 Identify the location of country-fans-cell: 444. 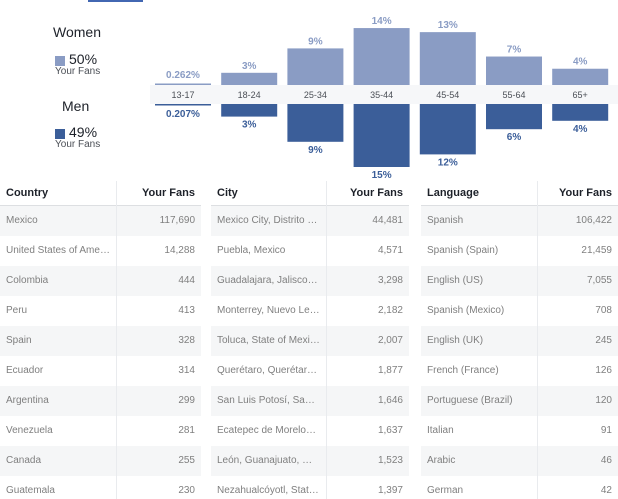
(186, 280).